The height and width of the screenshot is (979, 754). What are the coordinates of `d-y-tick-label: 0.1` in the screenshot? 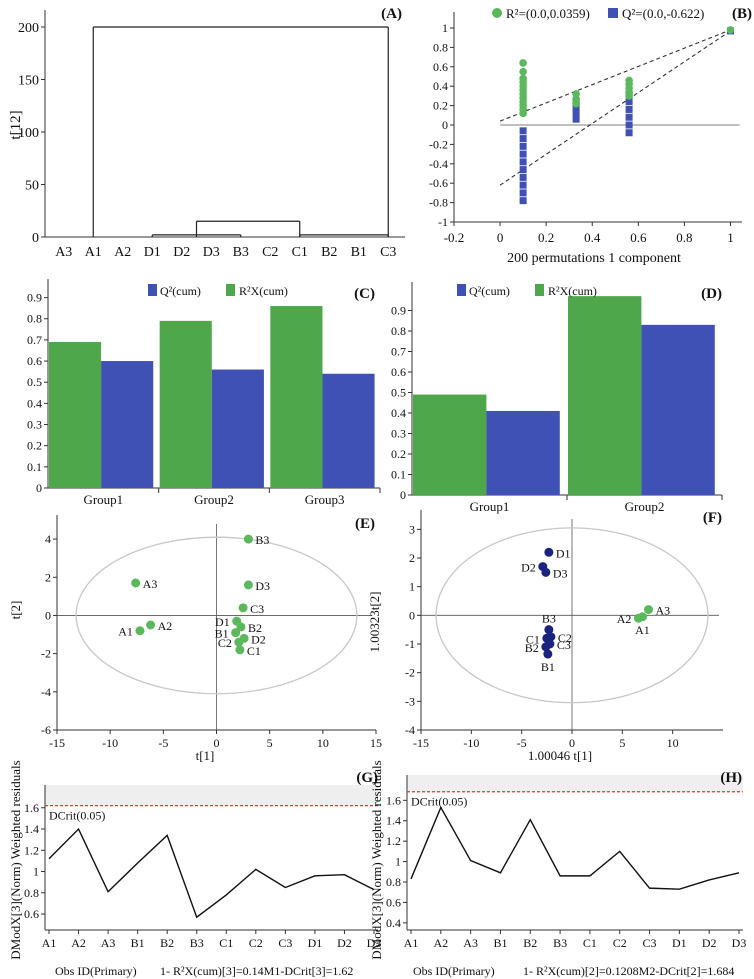 It's located at (398, 475).